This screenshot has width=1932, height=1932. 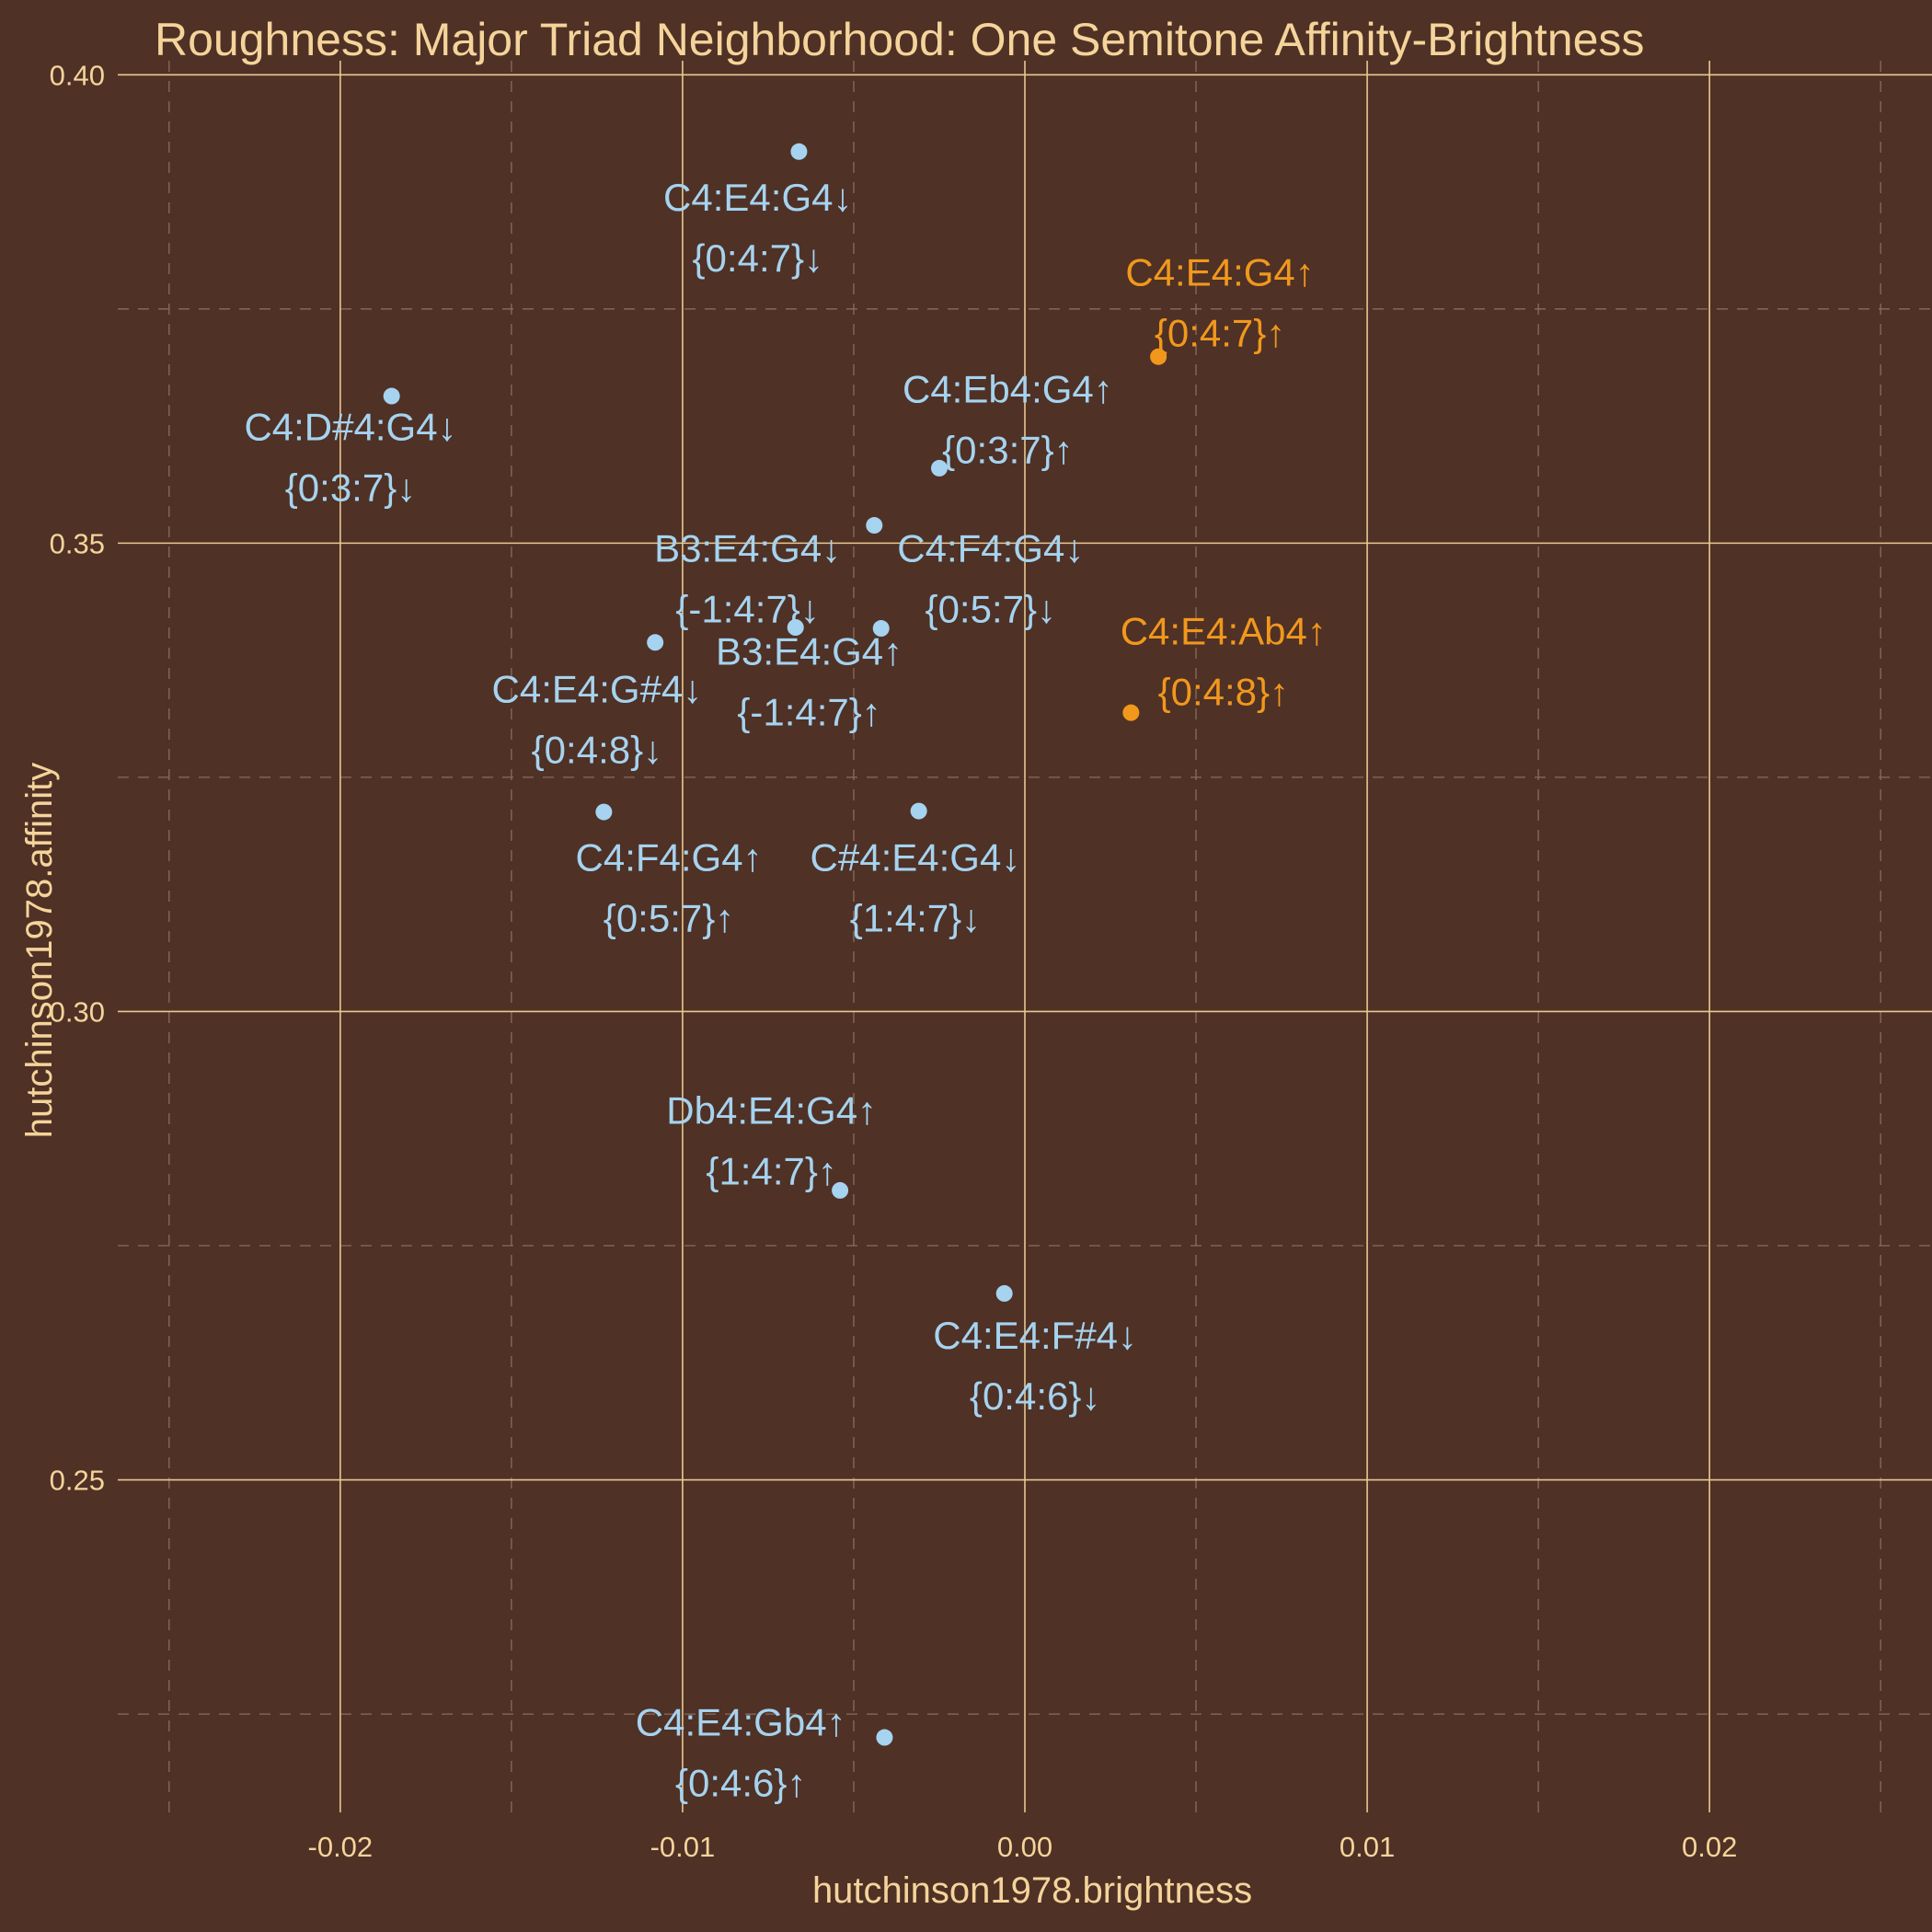 I want to click on chord-label: B3:E4:G4↑, so click(x=809, y=651).